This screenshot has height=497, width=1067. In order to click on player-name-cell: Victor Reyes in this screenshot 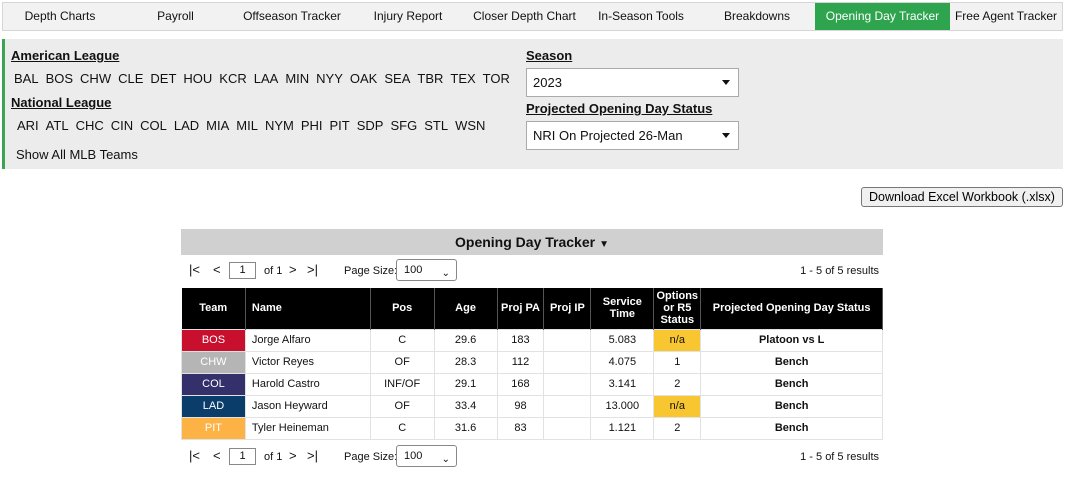, I will do `click(307, 362)`.